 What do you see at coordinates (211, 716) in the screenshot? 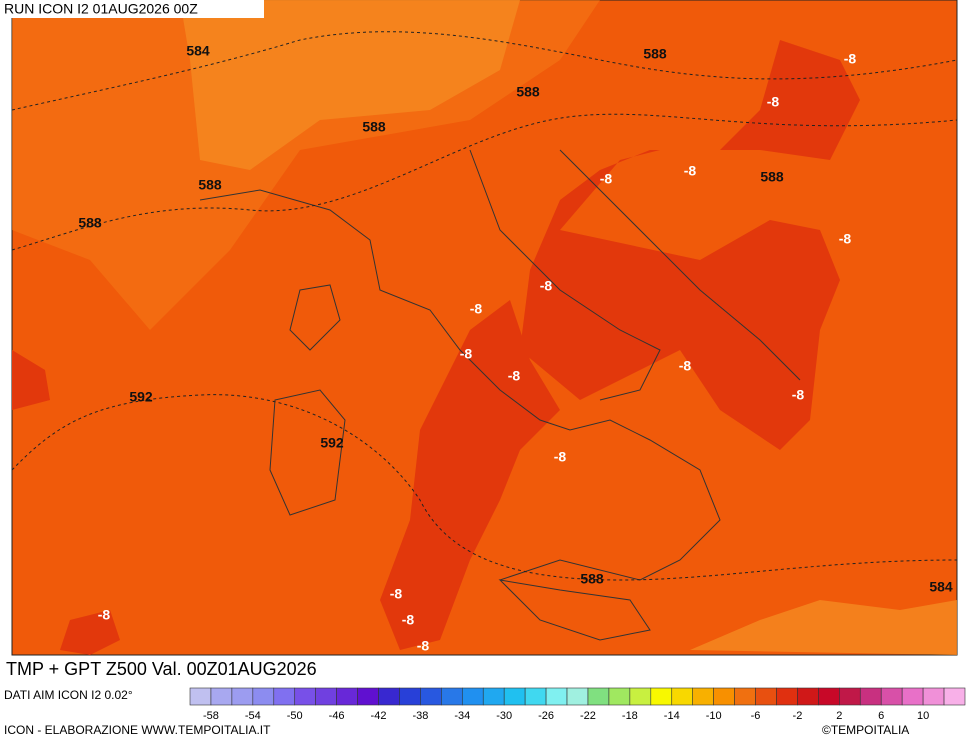
I see `colorbar-label: -58` at bounding box center [211, 716].